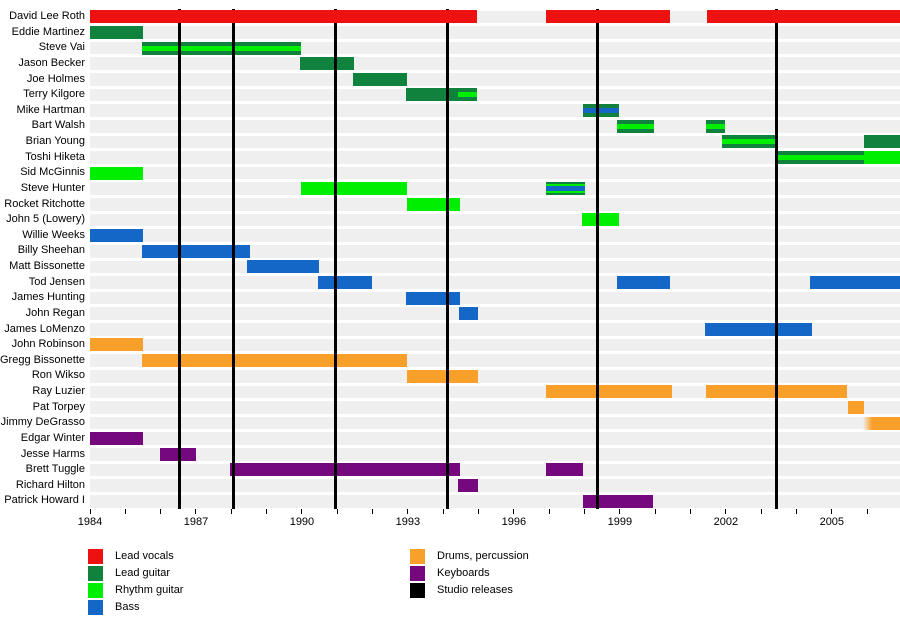 This screenshot has height=626, width=900. Describe the element at coordinates (58, 406) in the screenshot. I see `member-label: Pat Torpey` at that location.